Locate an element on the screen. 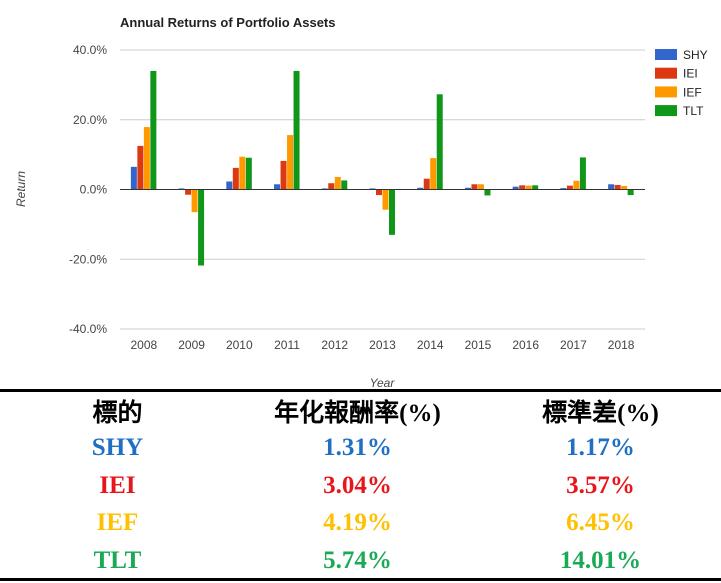  y-tick-label: 40.0% is located at coordinates (90, 50).